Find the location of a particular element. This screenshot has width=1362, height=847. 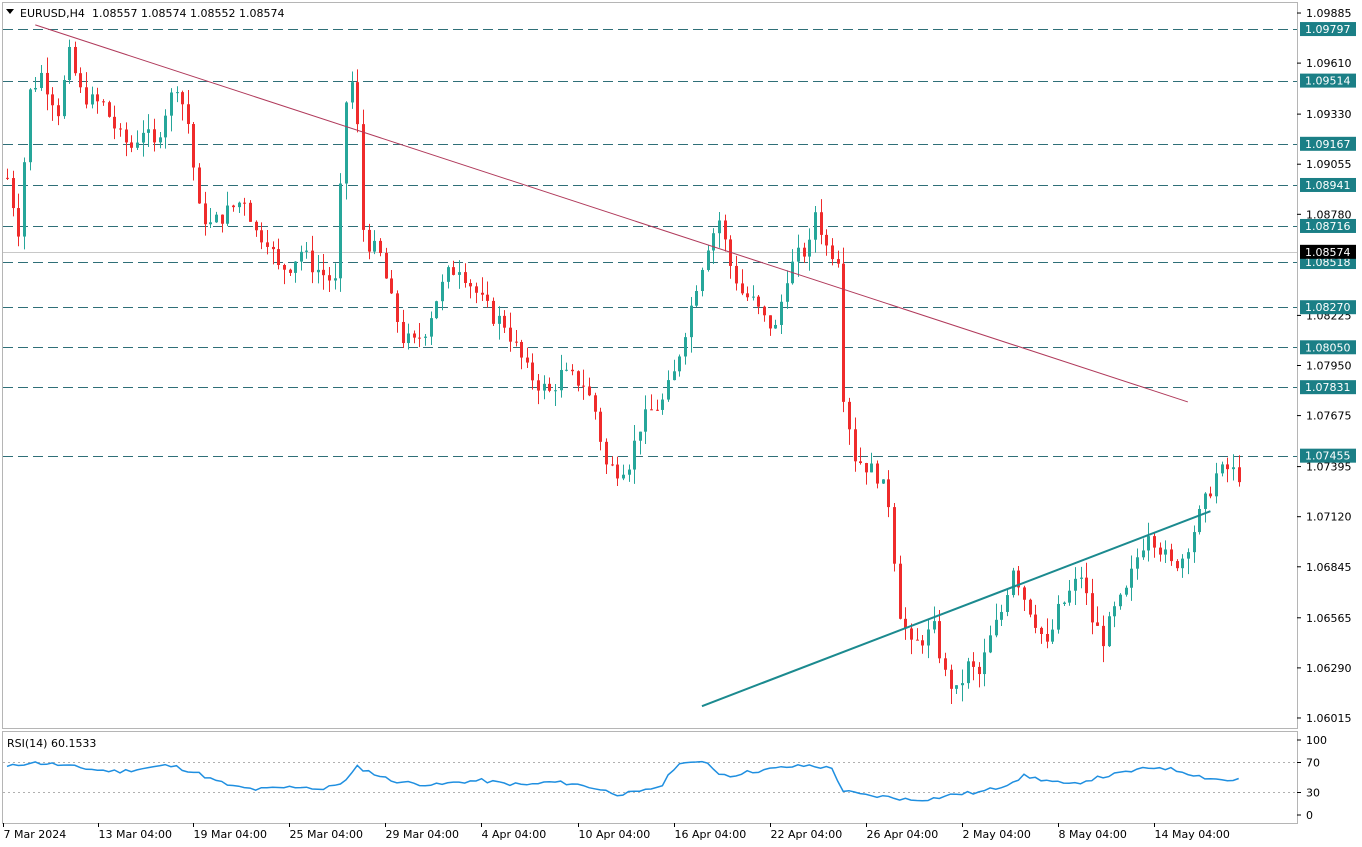

price-tick-label: 1.07675 is located at coordinates (1329, 416).